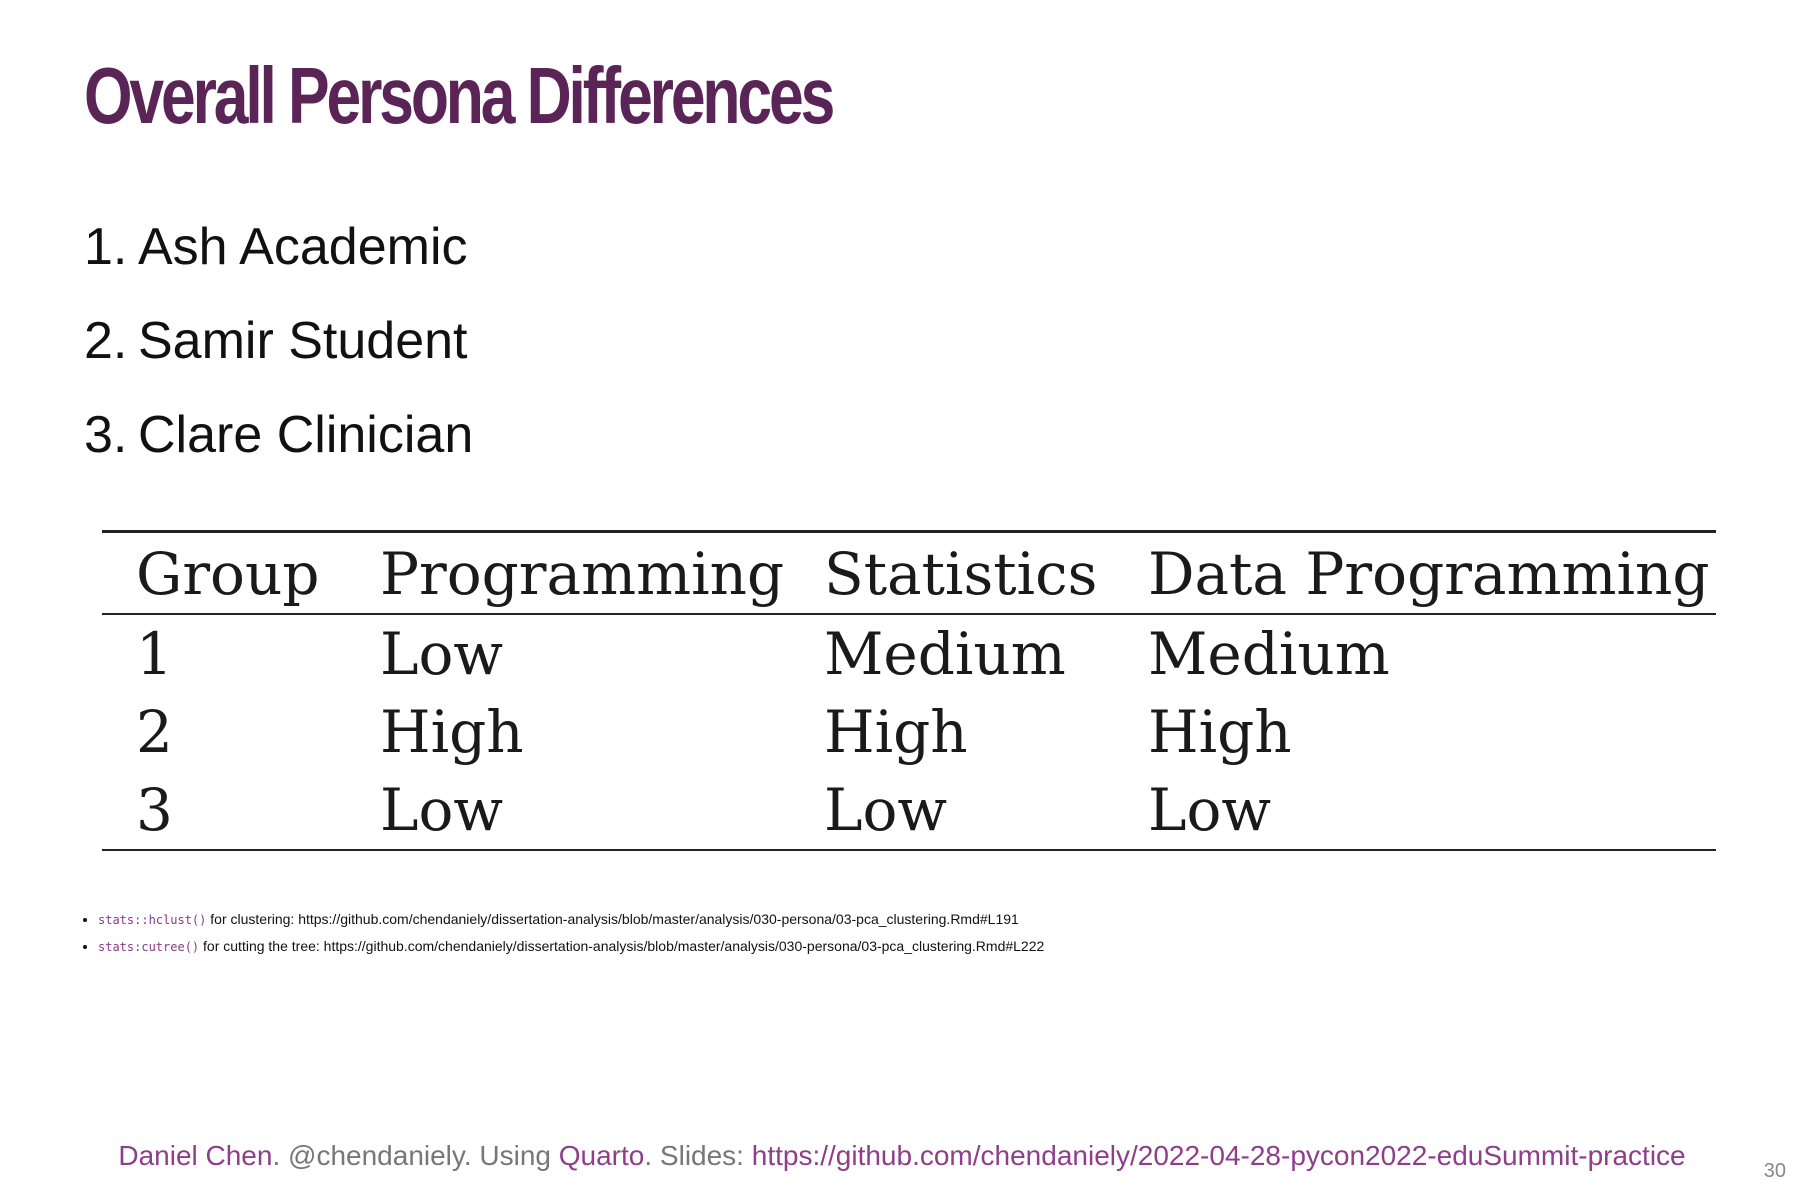 The height and width of the screenshot is (1204, 1804). What do you see at coordinates (154, 732) in the screenshot?
I see `table-cell: 2` at bounding box center [154, 732].